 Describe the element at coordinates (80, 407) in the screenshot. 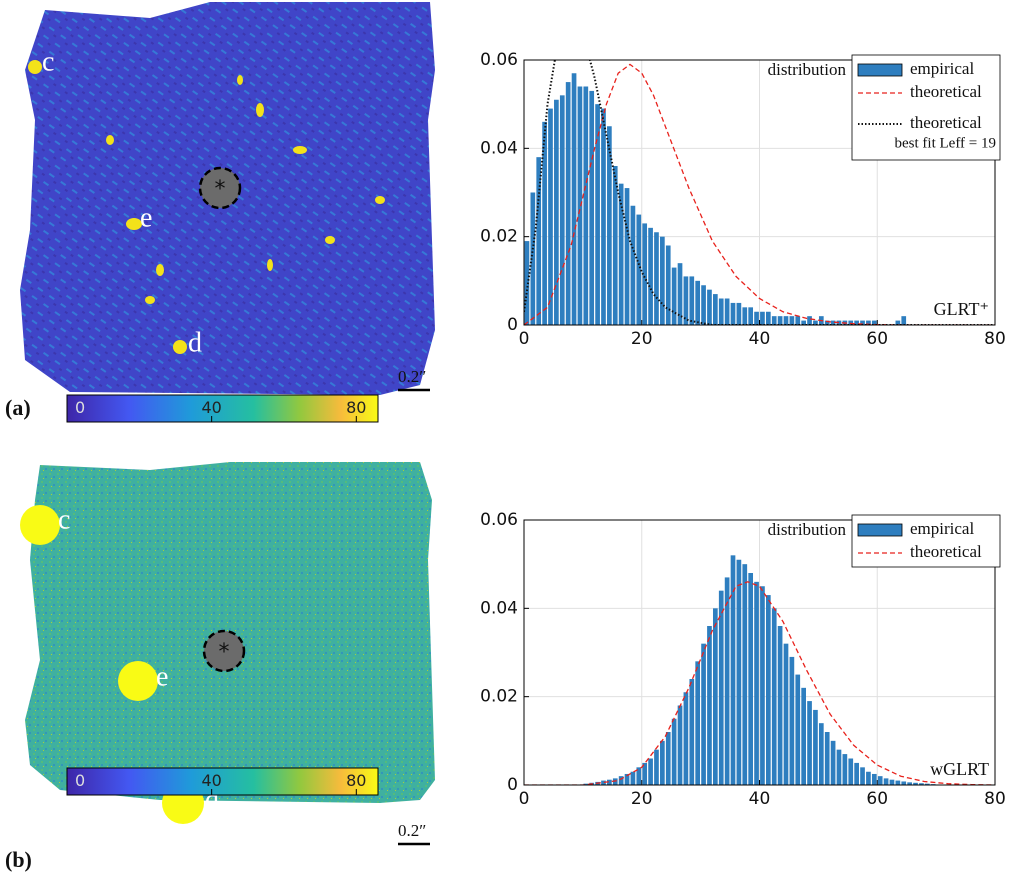

I see `colorbar-tick-label: 0` at that location.